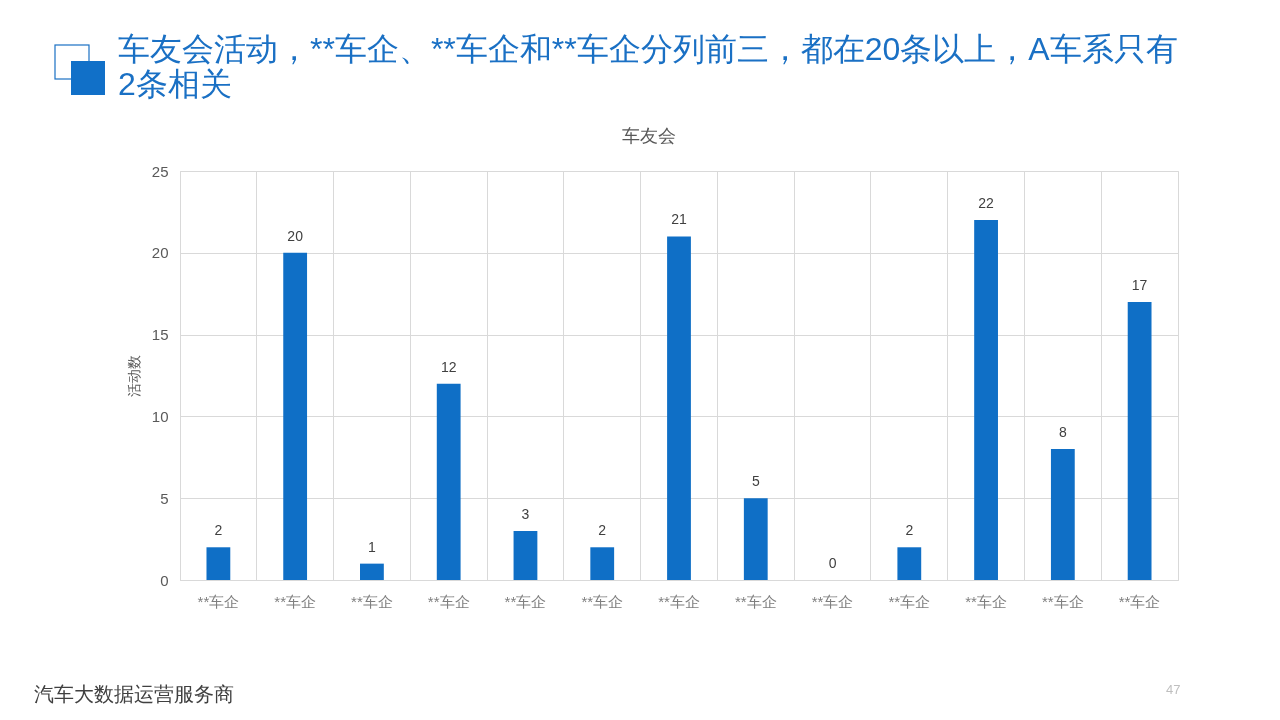 The image size is (1280, 720). I want to click on data-label: 5, so click(755, 481).